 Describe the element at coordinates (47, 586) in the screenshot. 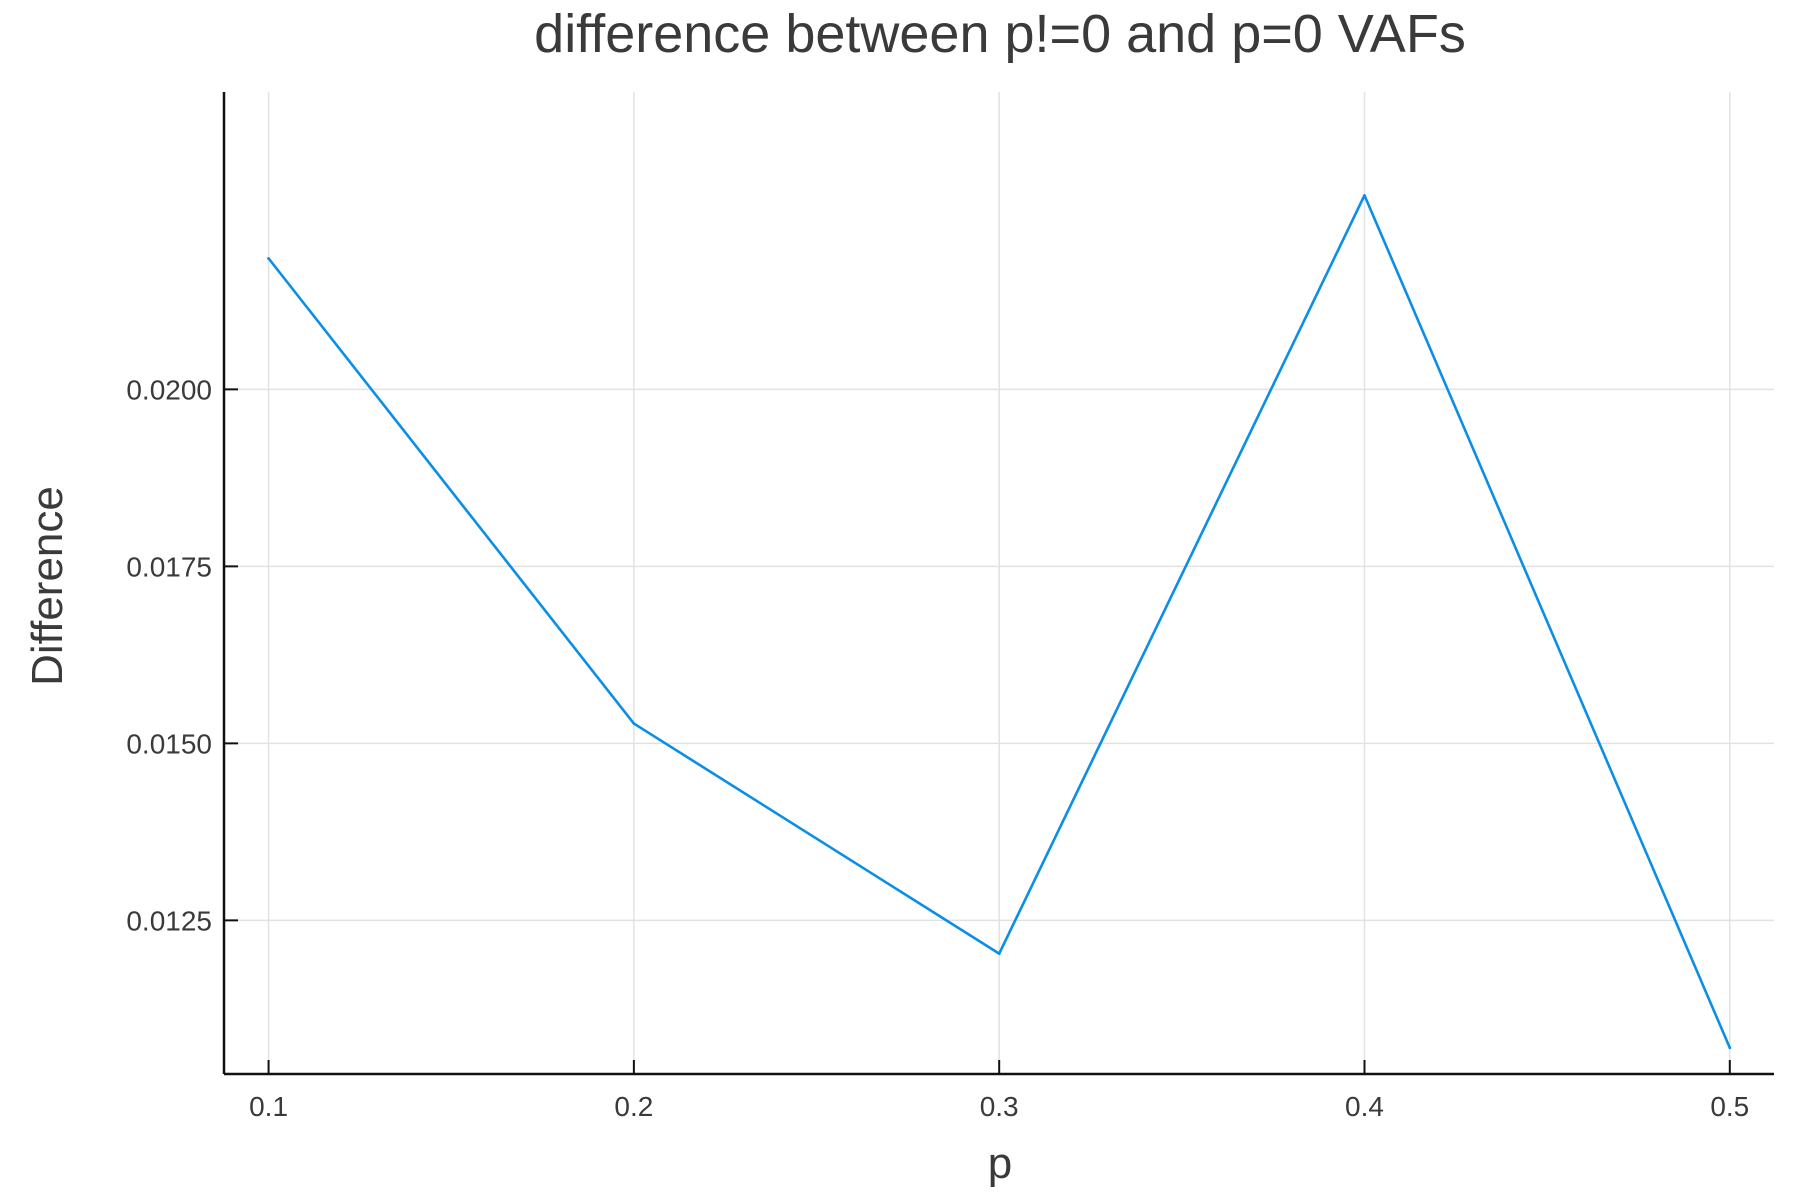

I see `y-axis-title: Difference` at that location.